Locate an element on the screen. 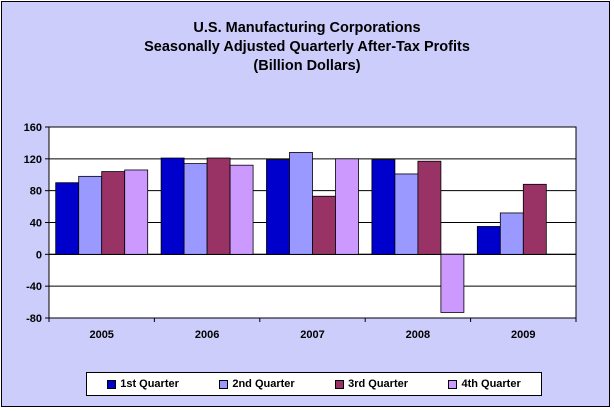  legend-item-q3: 3rd Quarter is located at coordinates (371, 384).